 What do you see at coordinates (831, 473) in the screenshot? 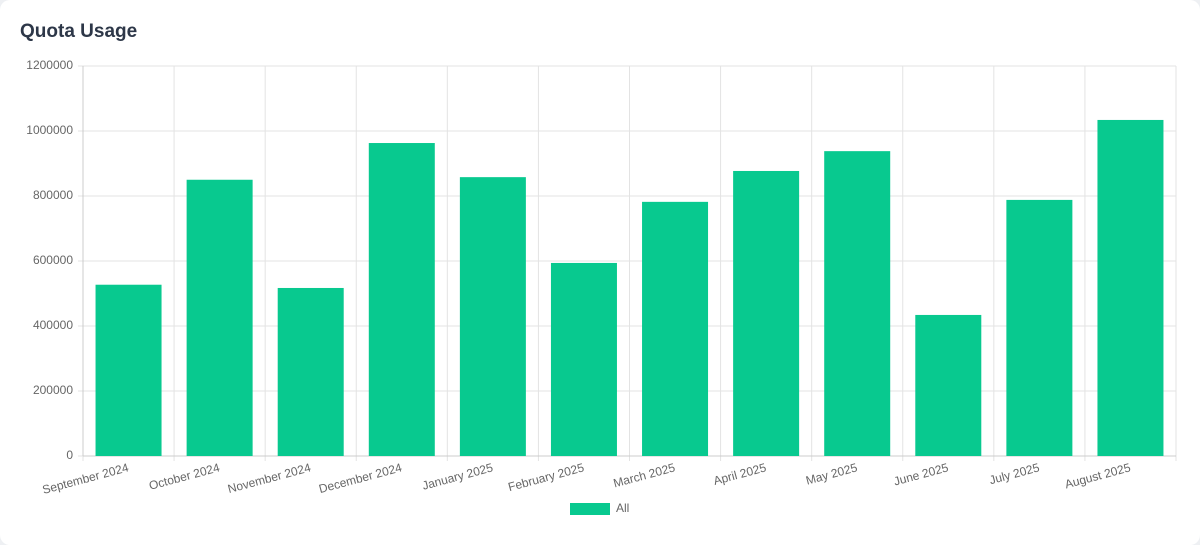
I see `x-tick-label: May 2025` at bounding box center [831, 473].